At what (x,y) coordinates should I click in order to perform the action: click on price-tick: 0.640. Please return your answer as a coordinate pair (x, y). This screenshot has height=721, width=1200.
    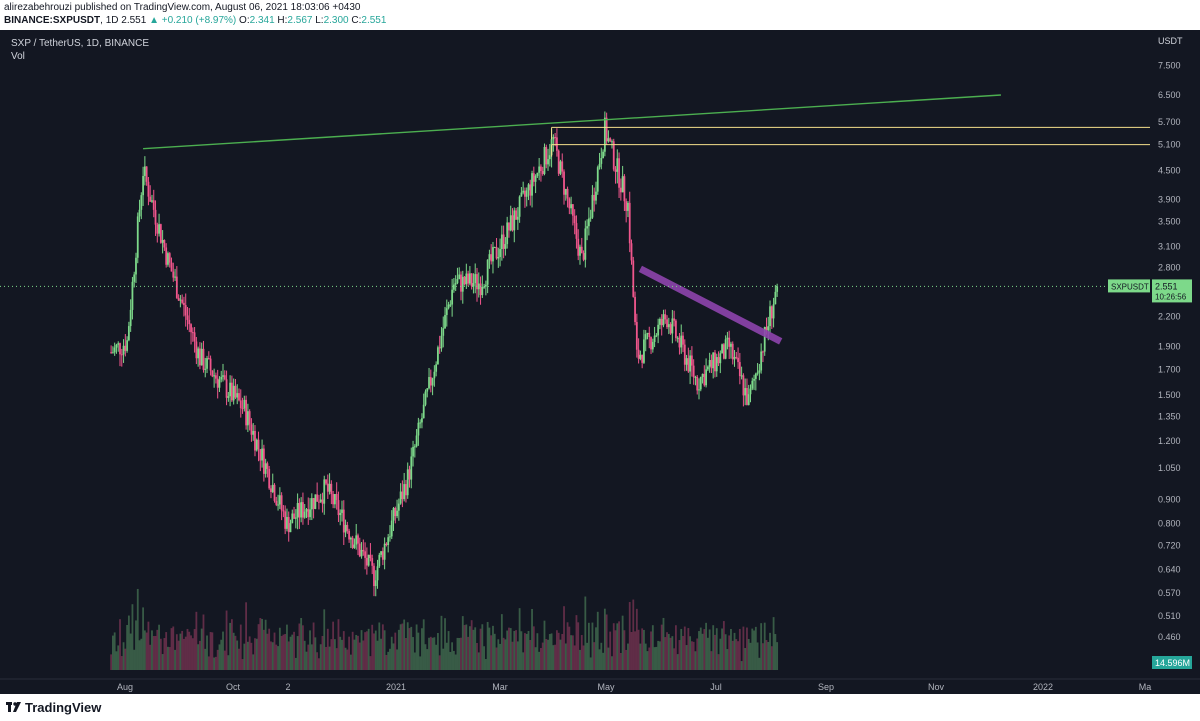
    Looking at the image, I should click on (1169, 569).